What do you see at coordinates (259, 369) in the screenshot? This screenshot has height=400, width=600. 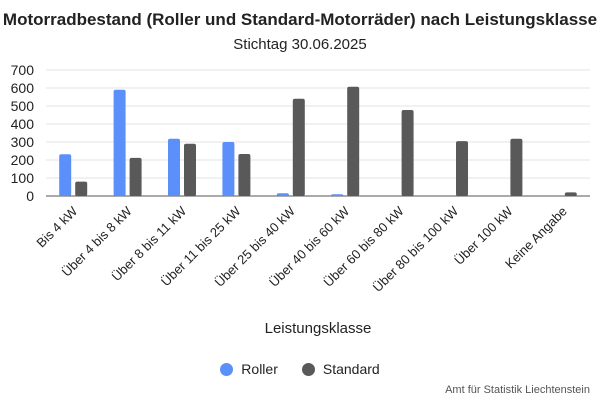 I see `legend-label-roller: Roller` at bounding box center [259, 369].